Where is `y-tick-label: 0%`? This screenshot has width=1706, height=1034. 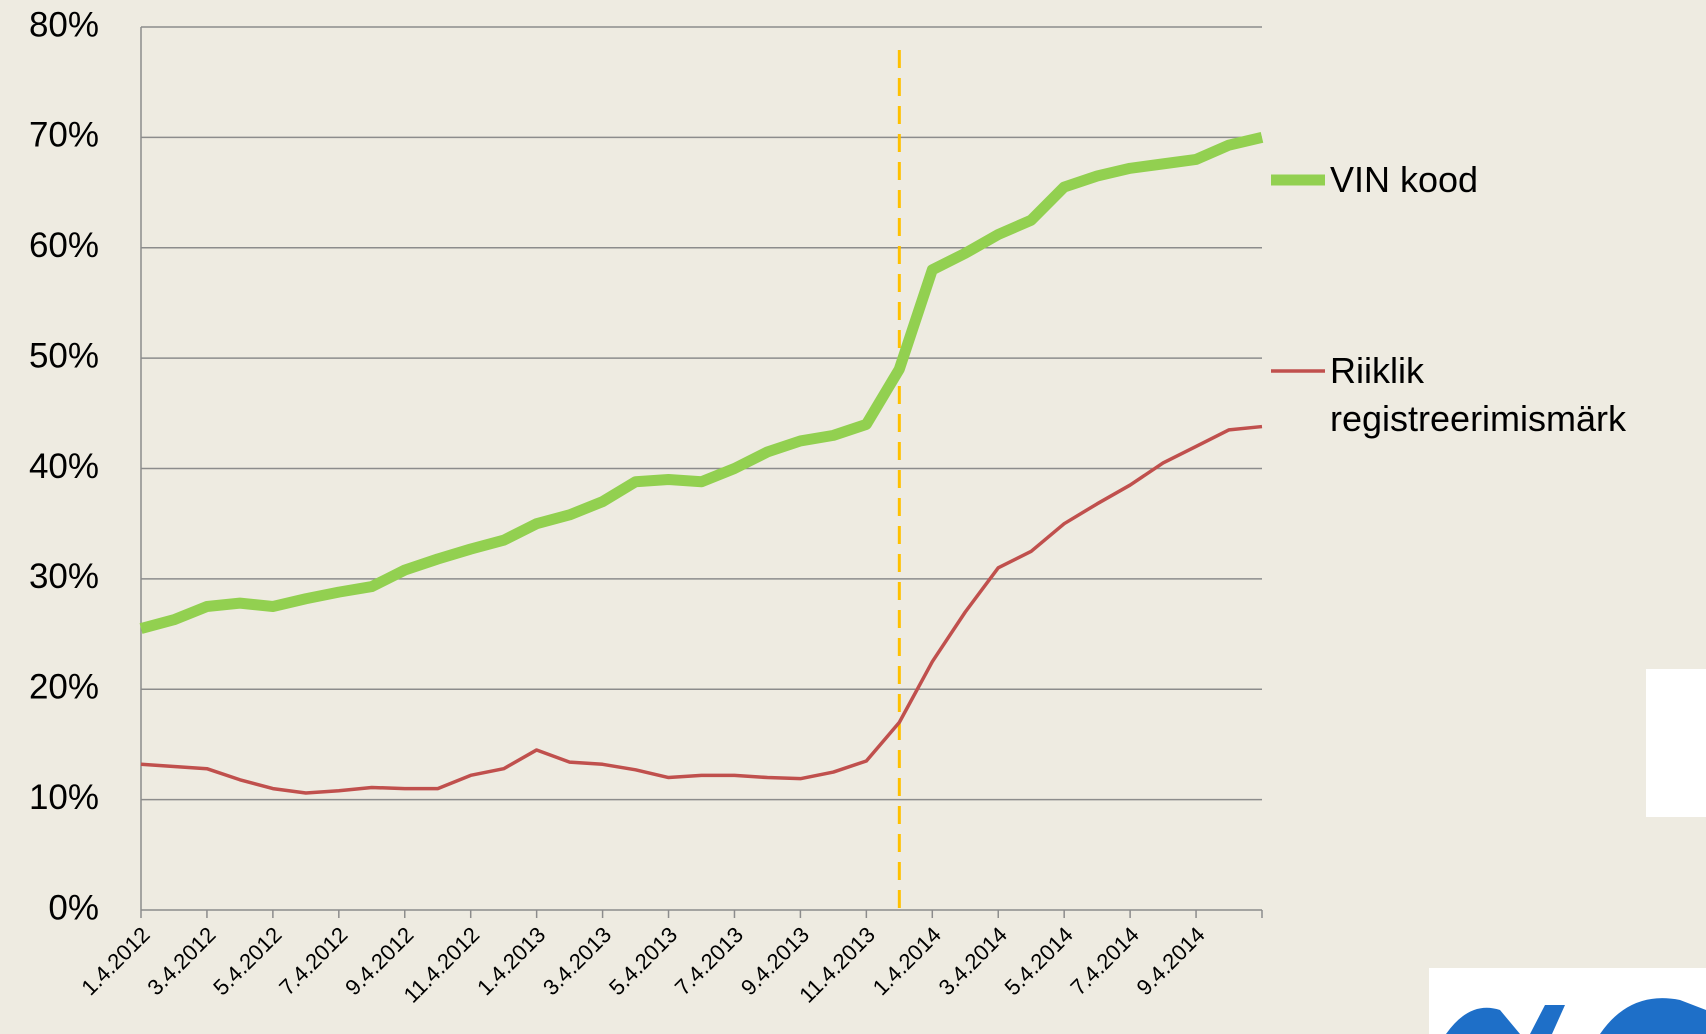
y-tick-label: 0% is located at coordinates (73, 907).